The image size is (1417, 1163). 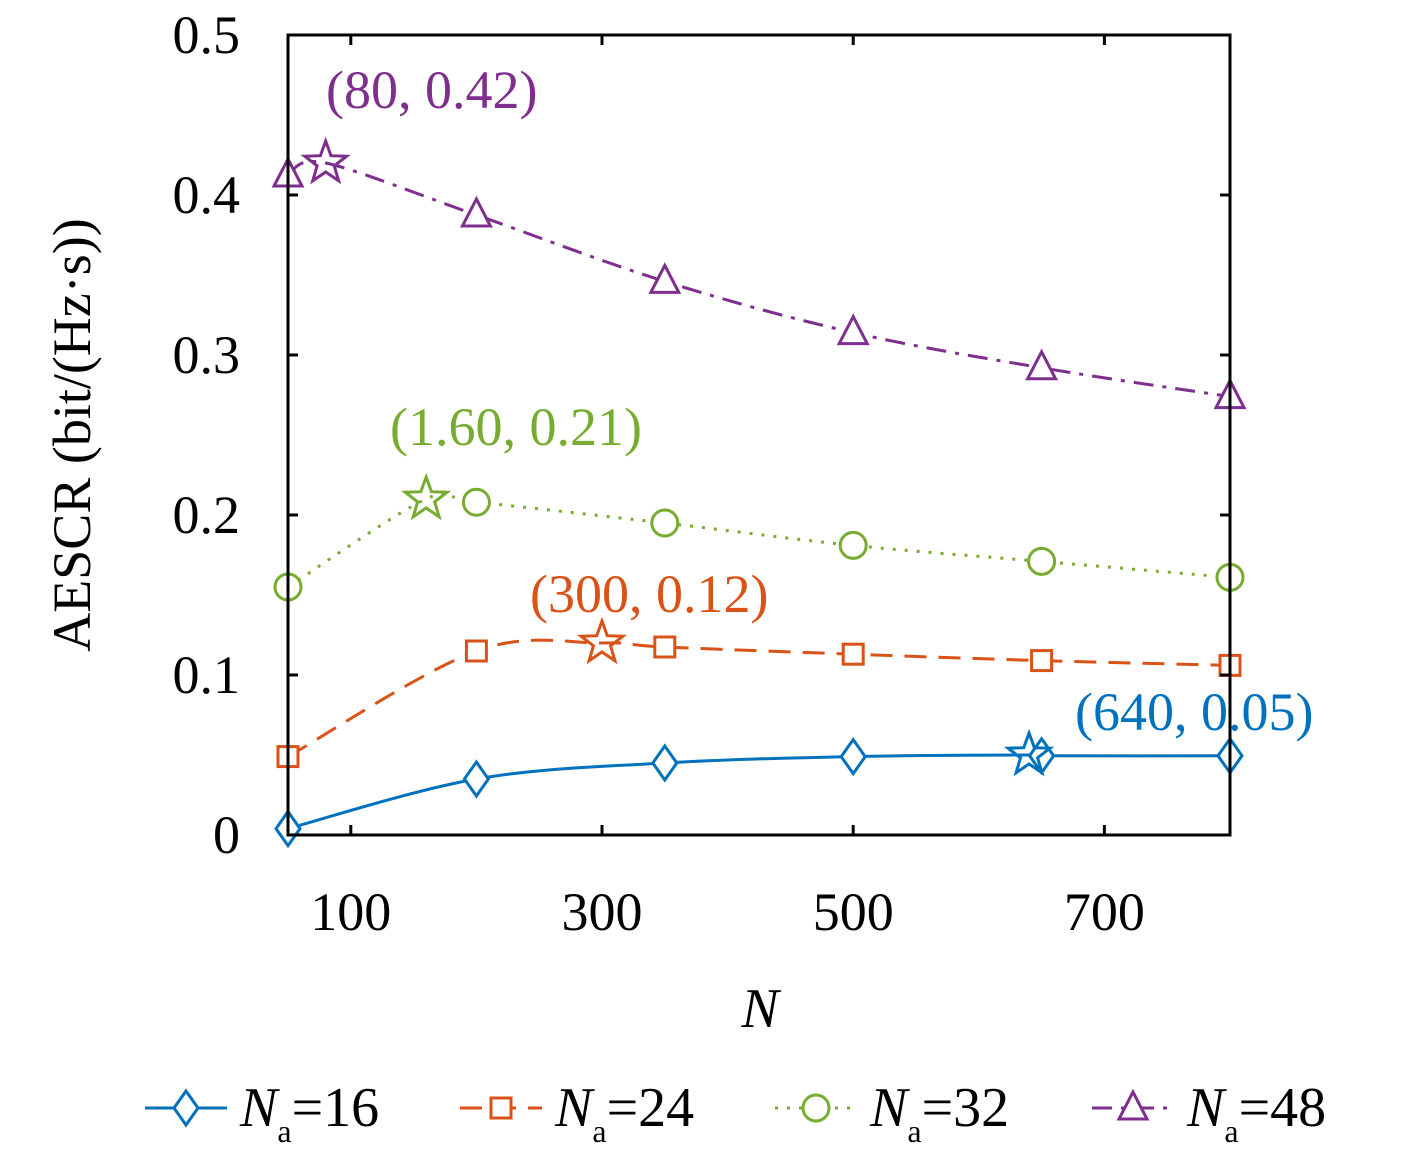 I want to click on legend-label: Na=16, so click(x=309, y=1113).